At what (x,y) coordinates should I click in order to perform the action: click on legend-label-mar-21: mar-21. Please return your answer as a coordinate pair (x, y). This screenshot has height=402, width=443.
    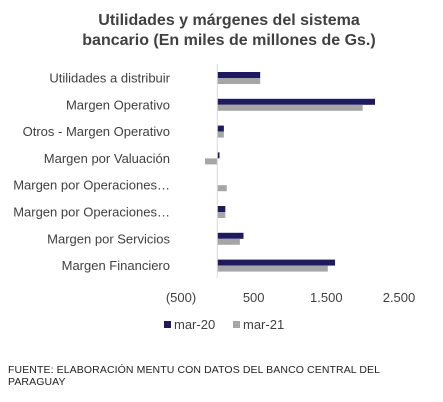
    Looking at the image, I should click on (263, 324).